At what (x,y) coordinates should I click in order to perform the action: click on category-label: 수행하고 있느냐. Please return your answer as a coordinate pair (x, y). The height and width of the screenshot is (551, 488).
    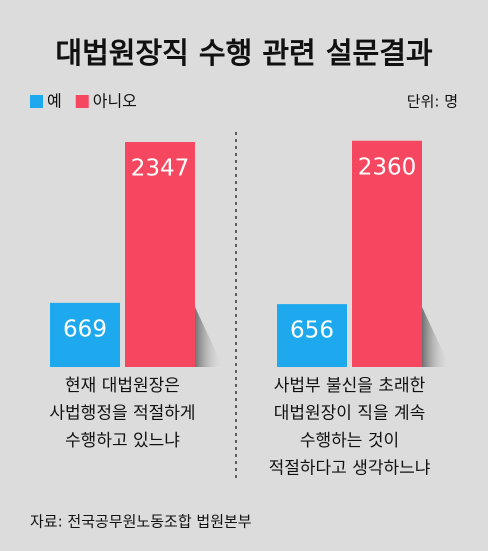
    Looking at the image, I should click on (122, 441).